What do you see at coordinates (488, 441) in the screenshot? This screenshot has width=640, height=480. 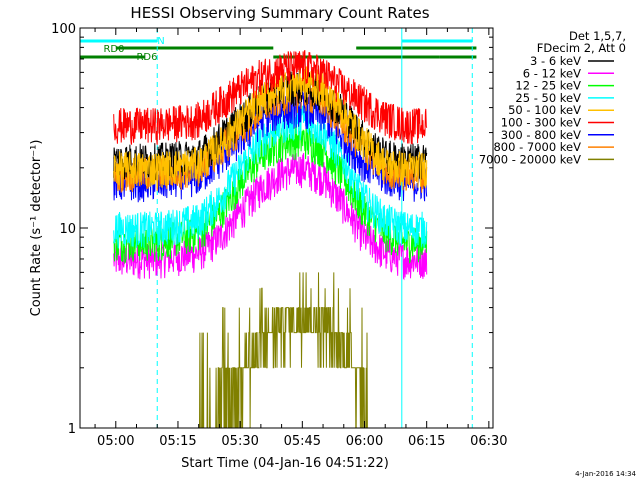 I see `x-tick-label: 06:30` at bounding box center [488, 441].